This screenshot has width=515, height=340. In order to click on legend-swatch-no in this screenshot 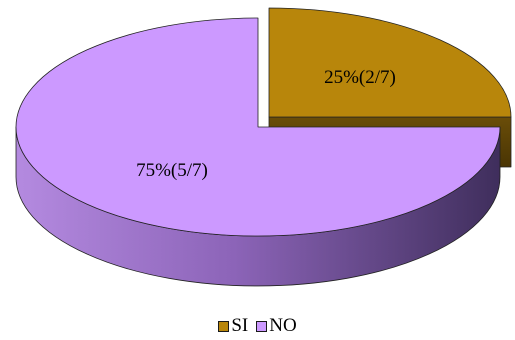, I will do `click(262, 326)`.